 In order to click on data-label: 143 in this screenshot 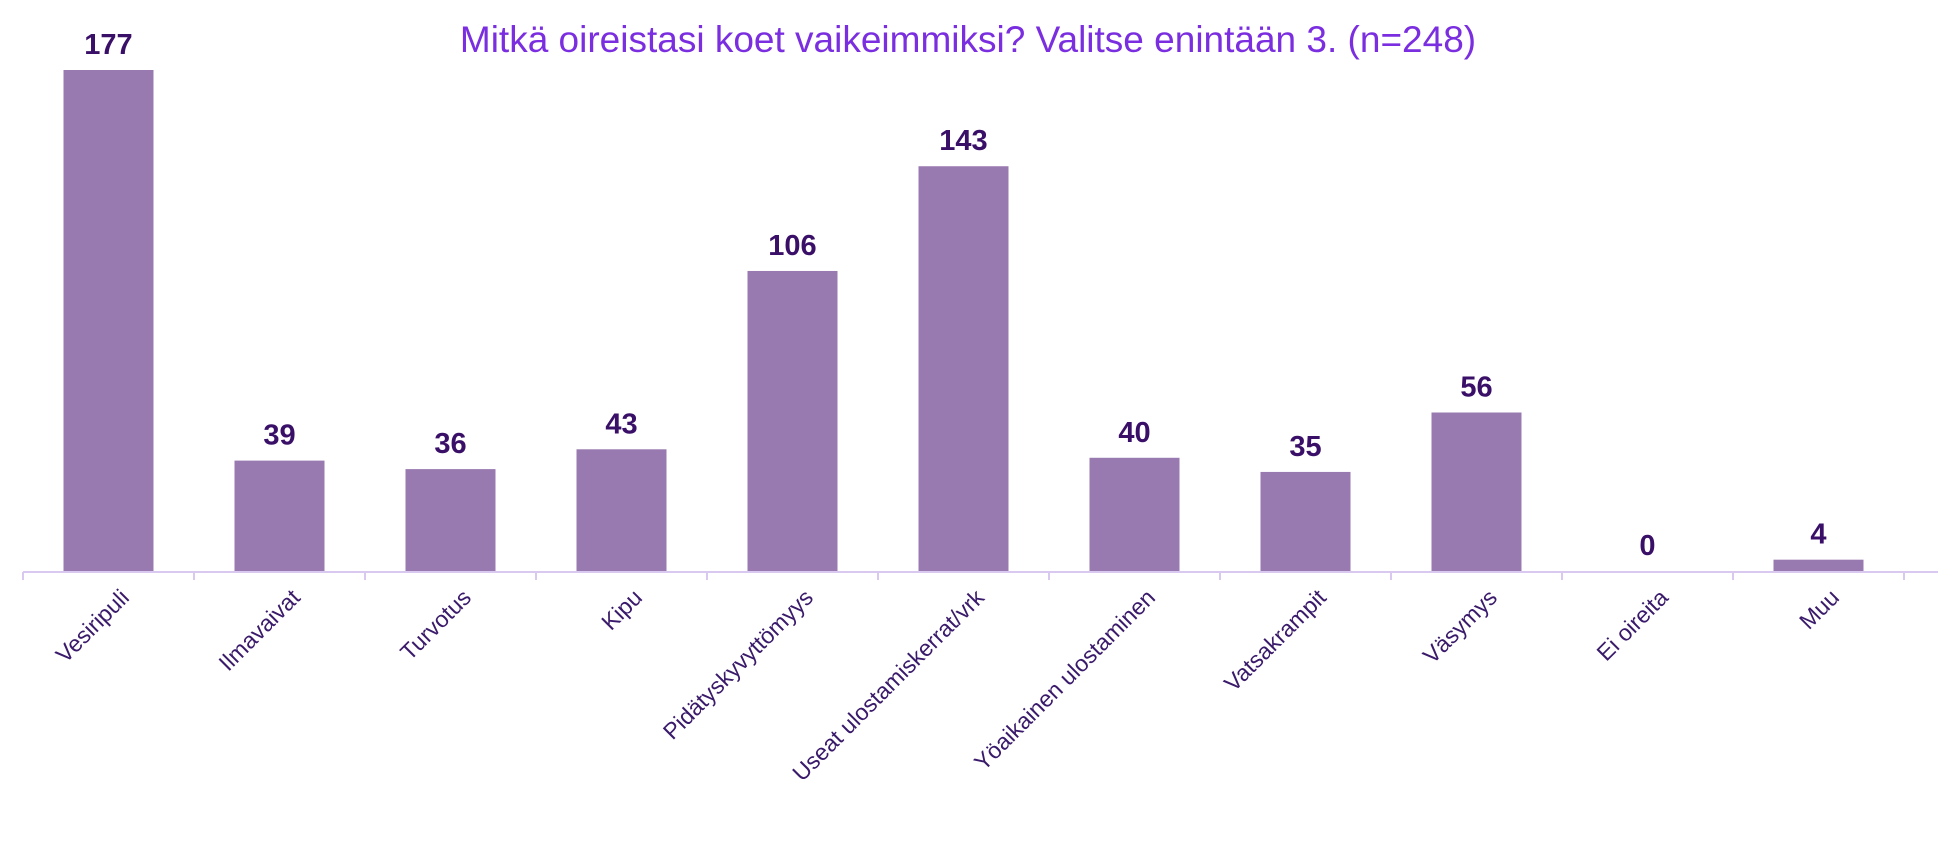, I will do `click(963, 141)`.